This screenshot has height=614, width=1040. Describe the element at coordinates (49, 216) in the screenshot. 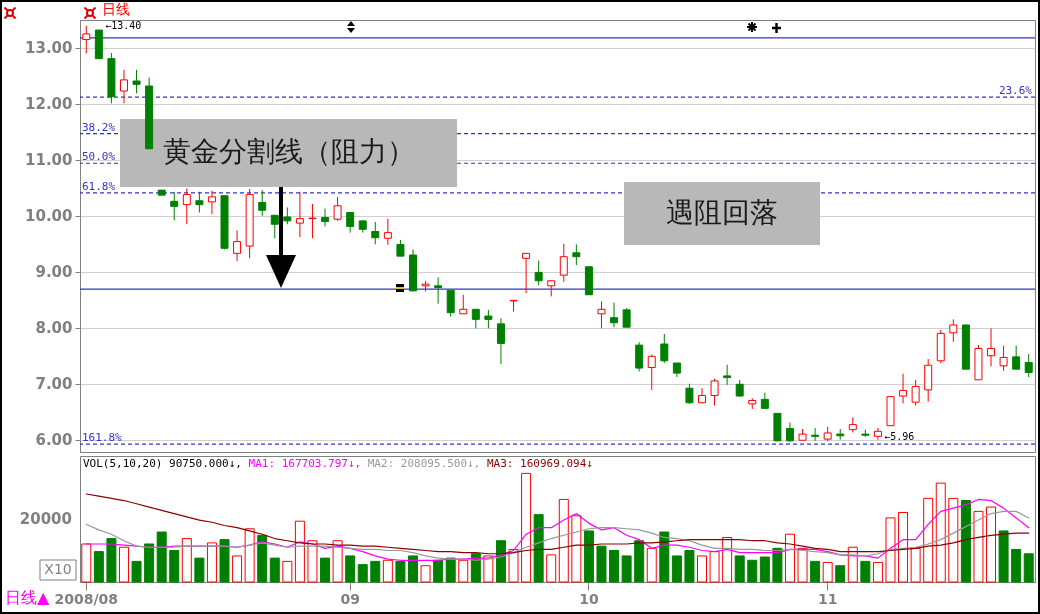

I see `y-tick-label: 10.00` at that location.